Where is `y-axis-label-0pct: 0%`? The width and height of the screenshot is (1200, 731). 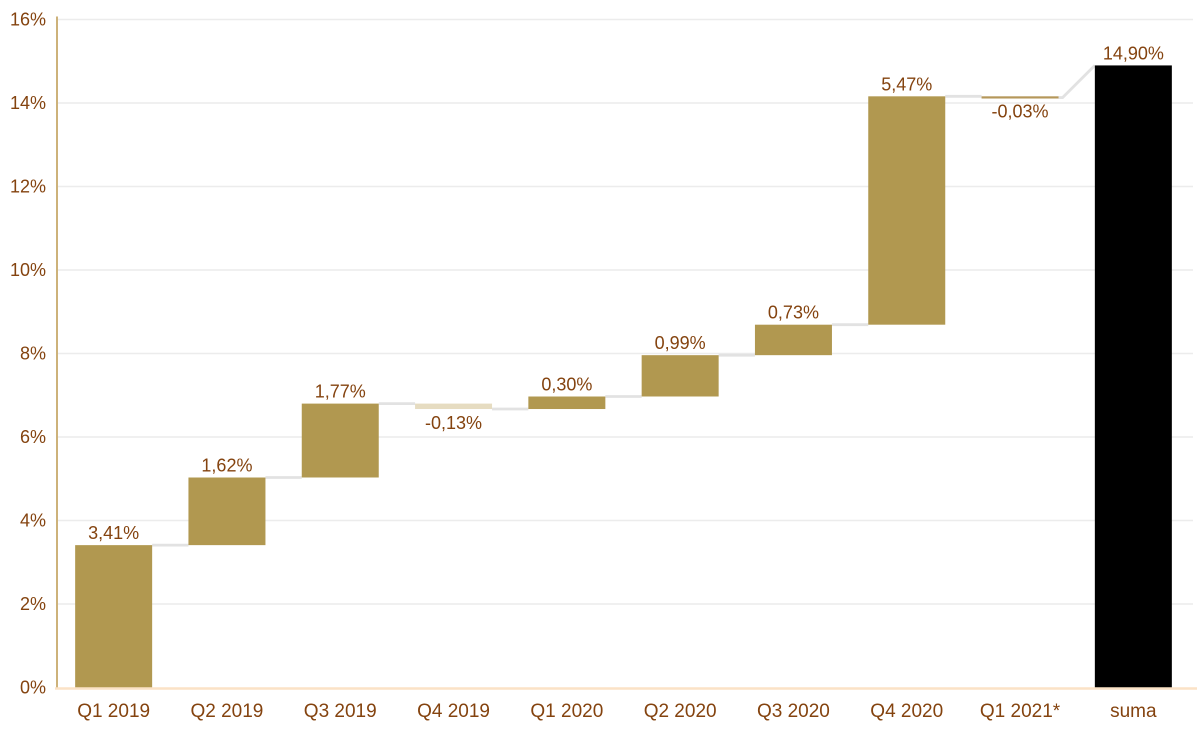
y-axis-label-0pct: 0% is located at coordinates (33, 688).